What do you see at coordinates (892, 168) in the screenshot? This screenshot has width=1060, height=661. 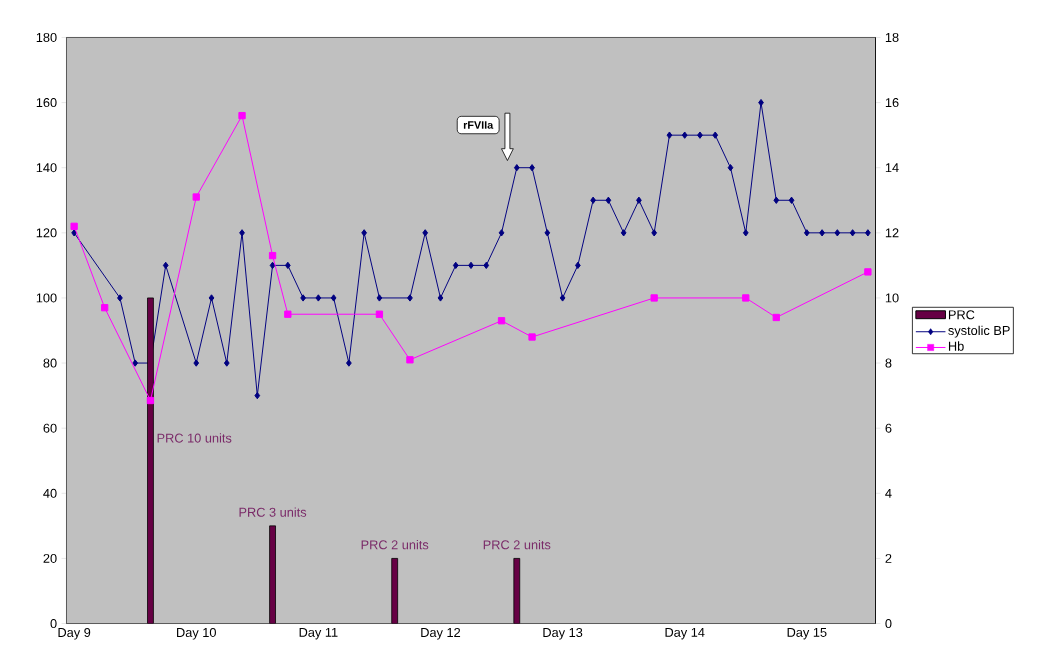 I see `y2-tick-label: 14` at bounding box center [892, 168].